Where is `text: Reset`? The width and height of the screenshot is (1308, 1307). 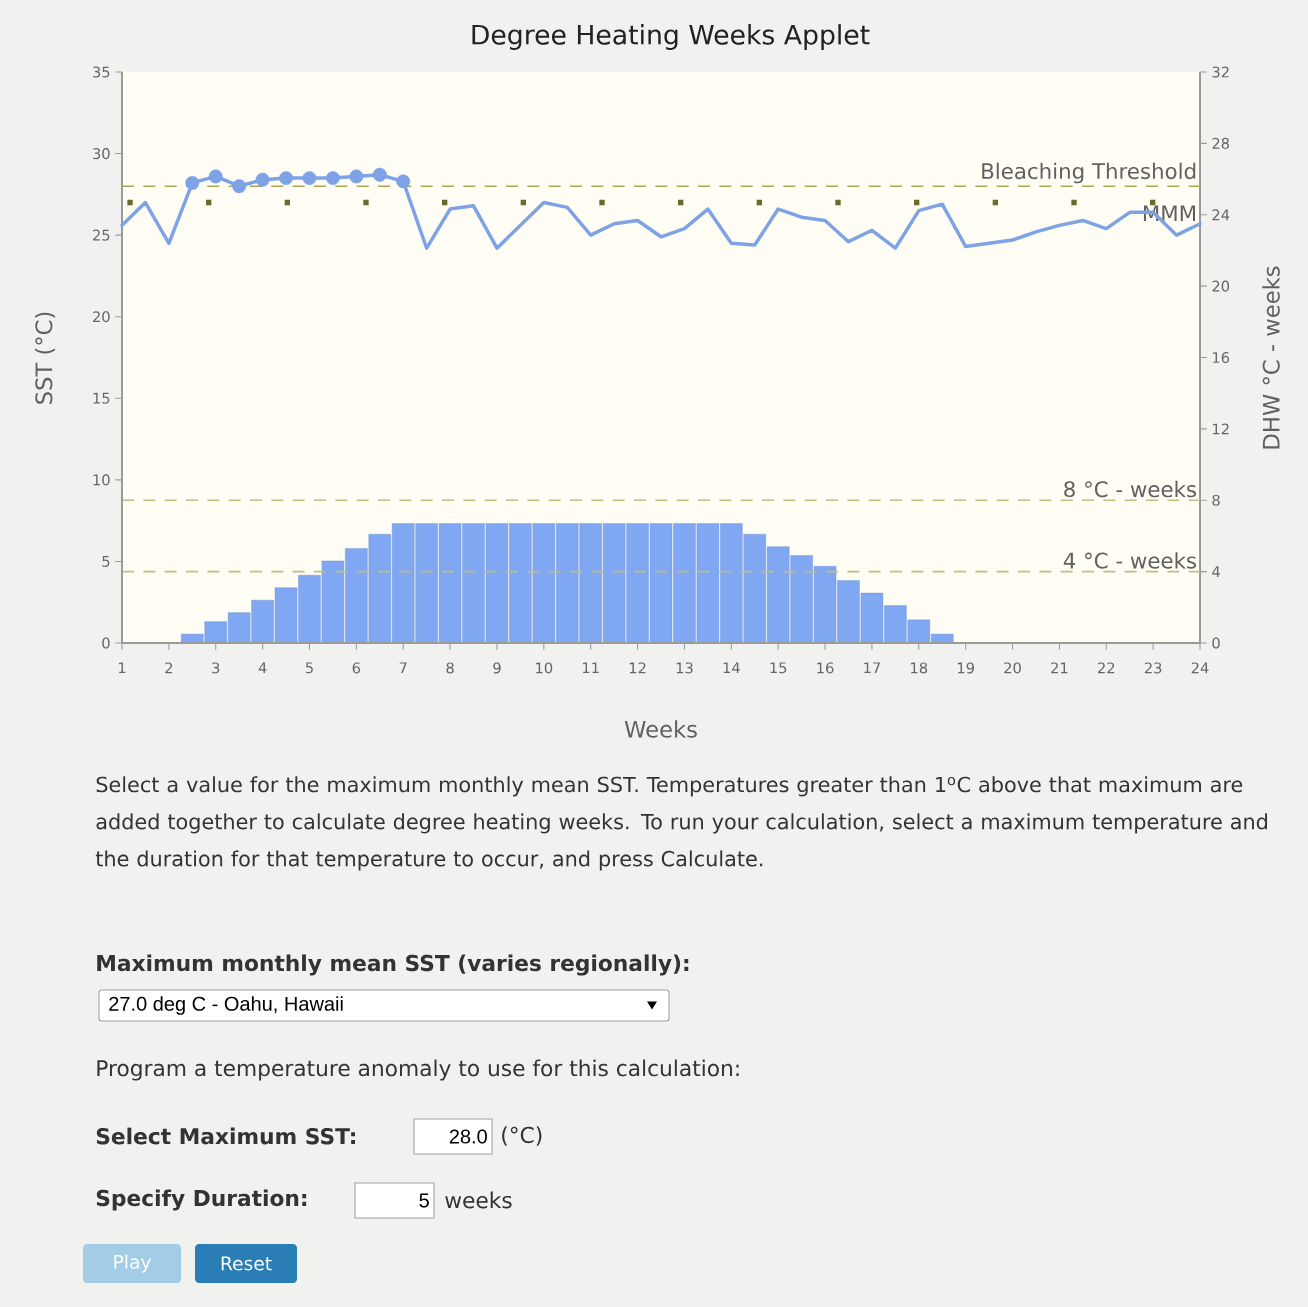
text: Reset is located at coordinates (246, 1263).